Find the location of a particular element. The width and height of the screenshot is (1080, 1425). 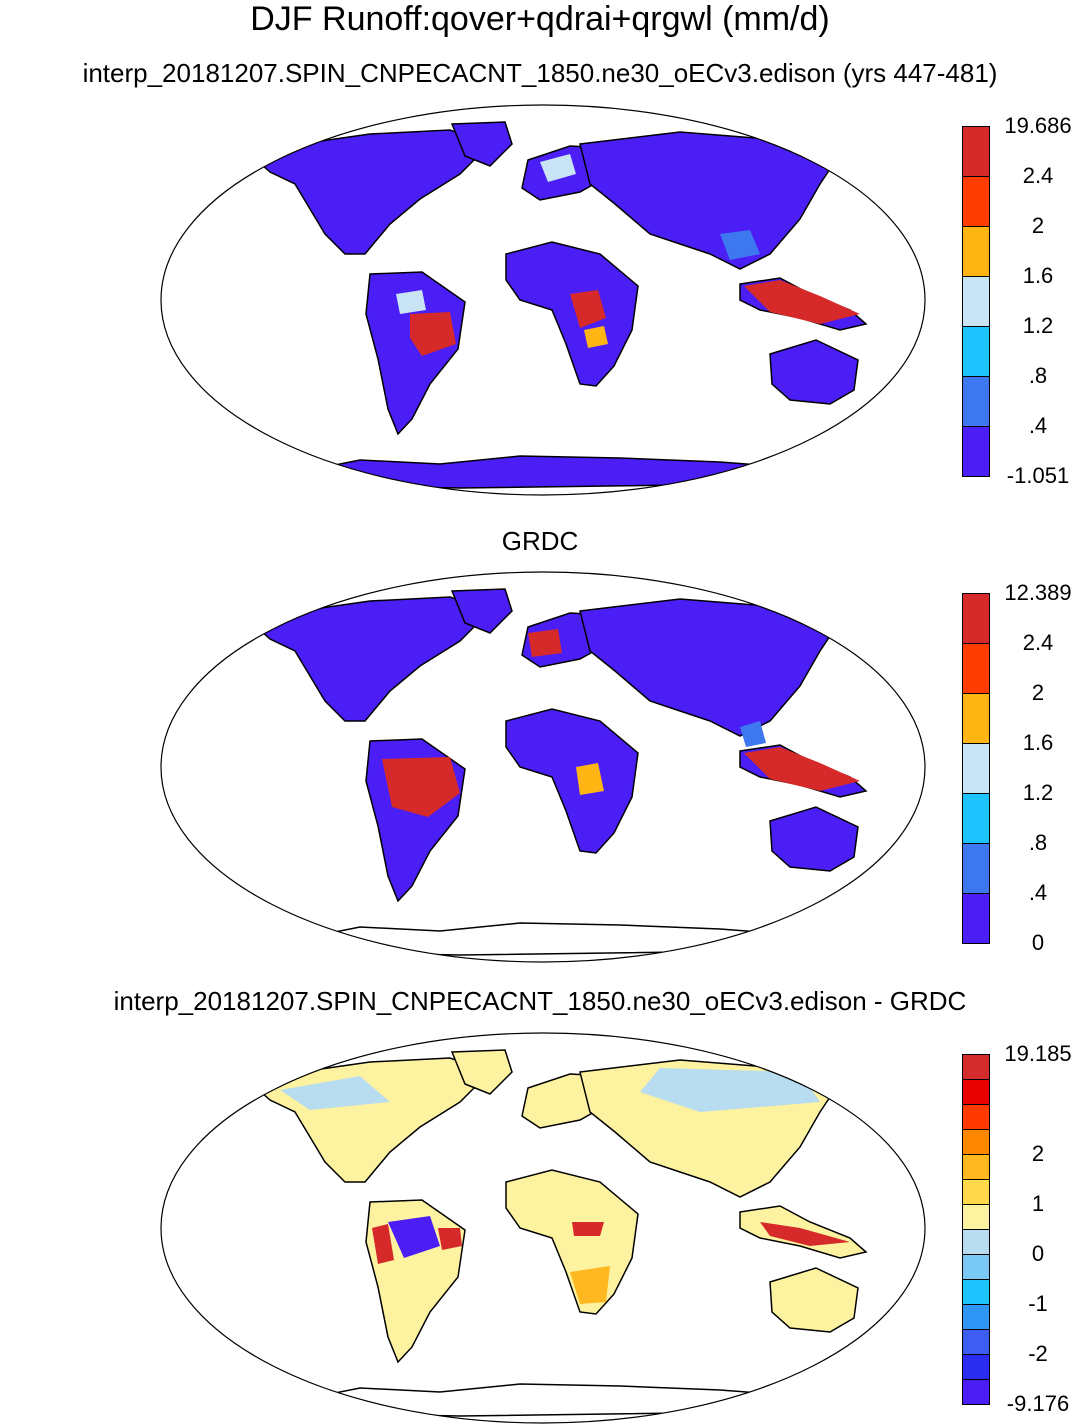

se-asia-mid is located at coordinates (753, 734).